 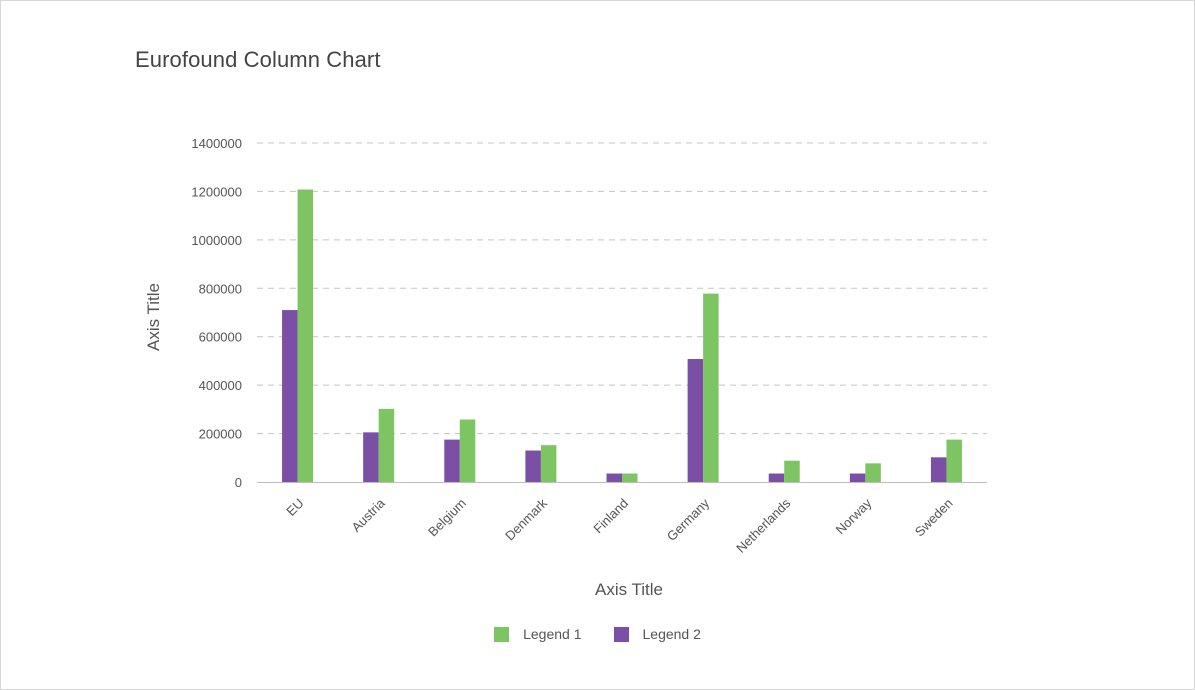 I want to click on x-tick-label: Belgium, so click(x=447, y=518).